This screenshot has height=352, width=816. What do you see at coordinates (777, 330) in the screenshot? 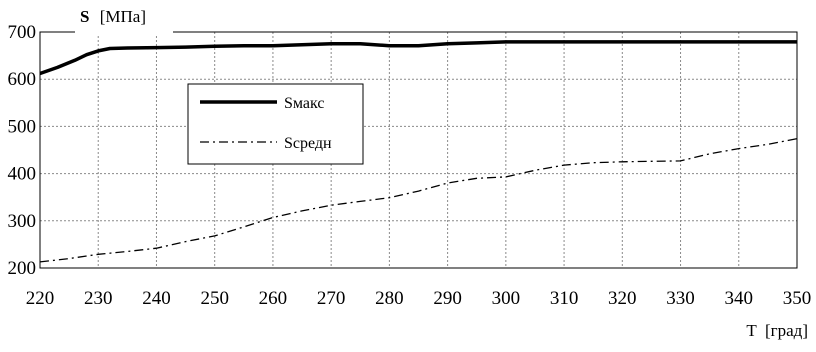
I see `x-axis-title: T [град]` at bounding box center [777, 330].